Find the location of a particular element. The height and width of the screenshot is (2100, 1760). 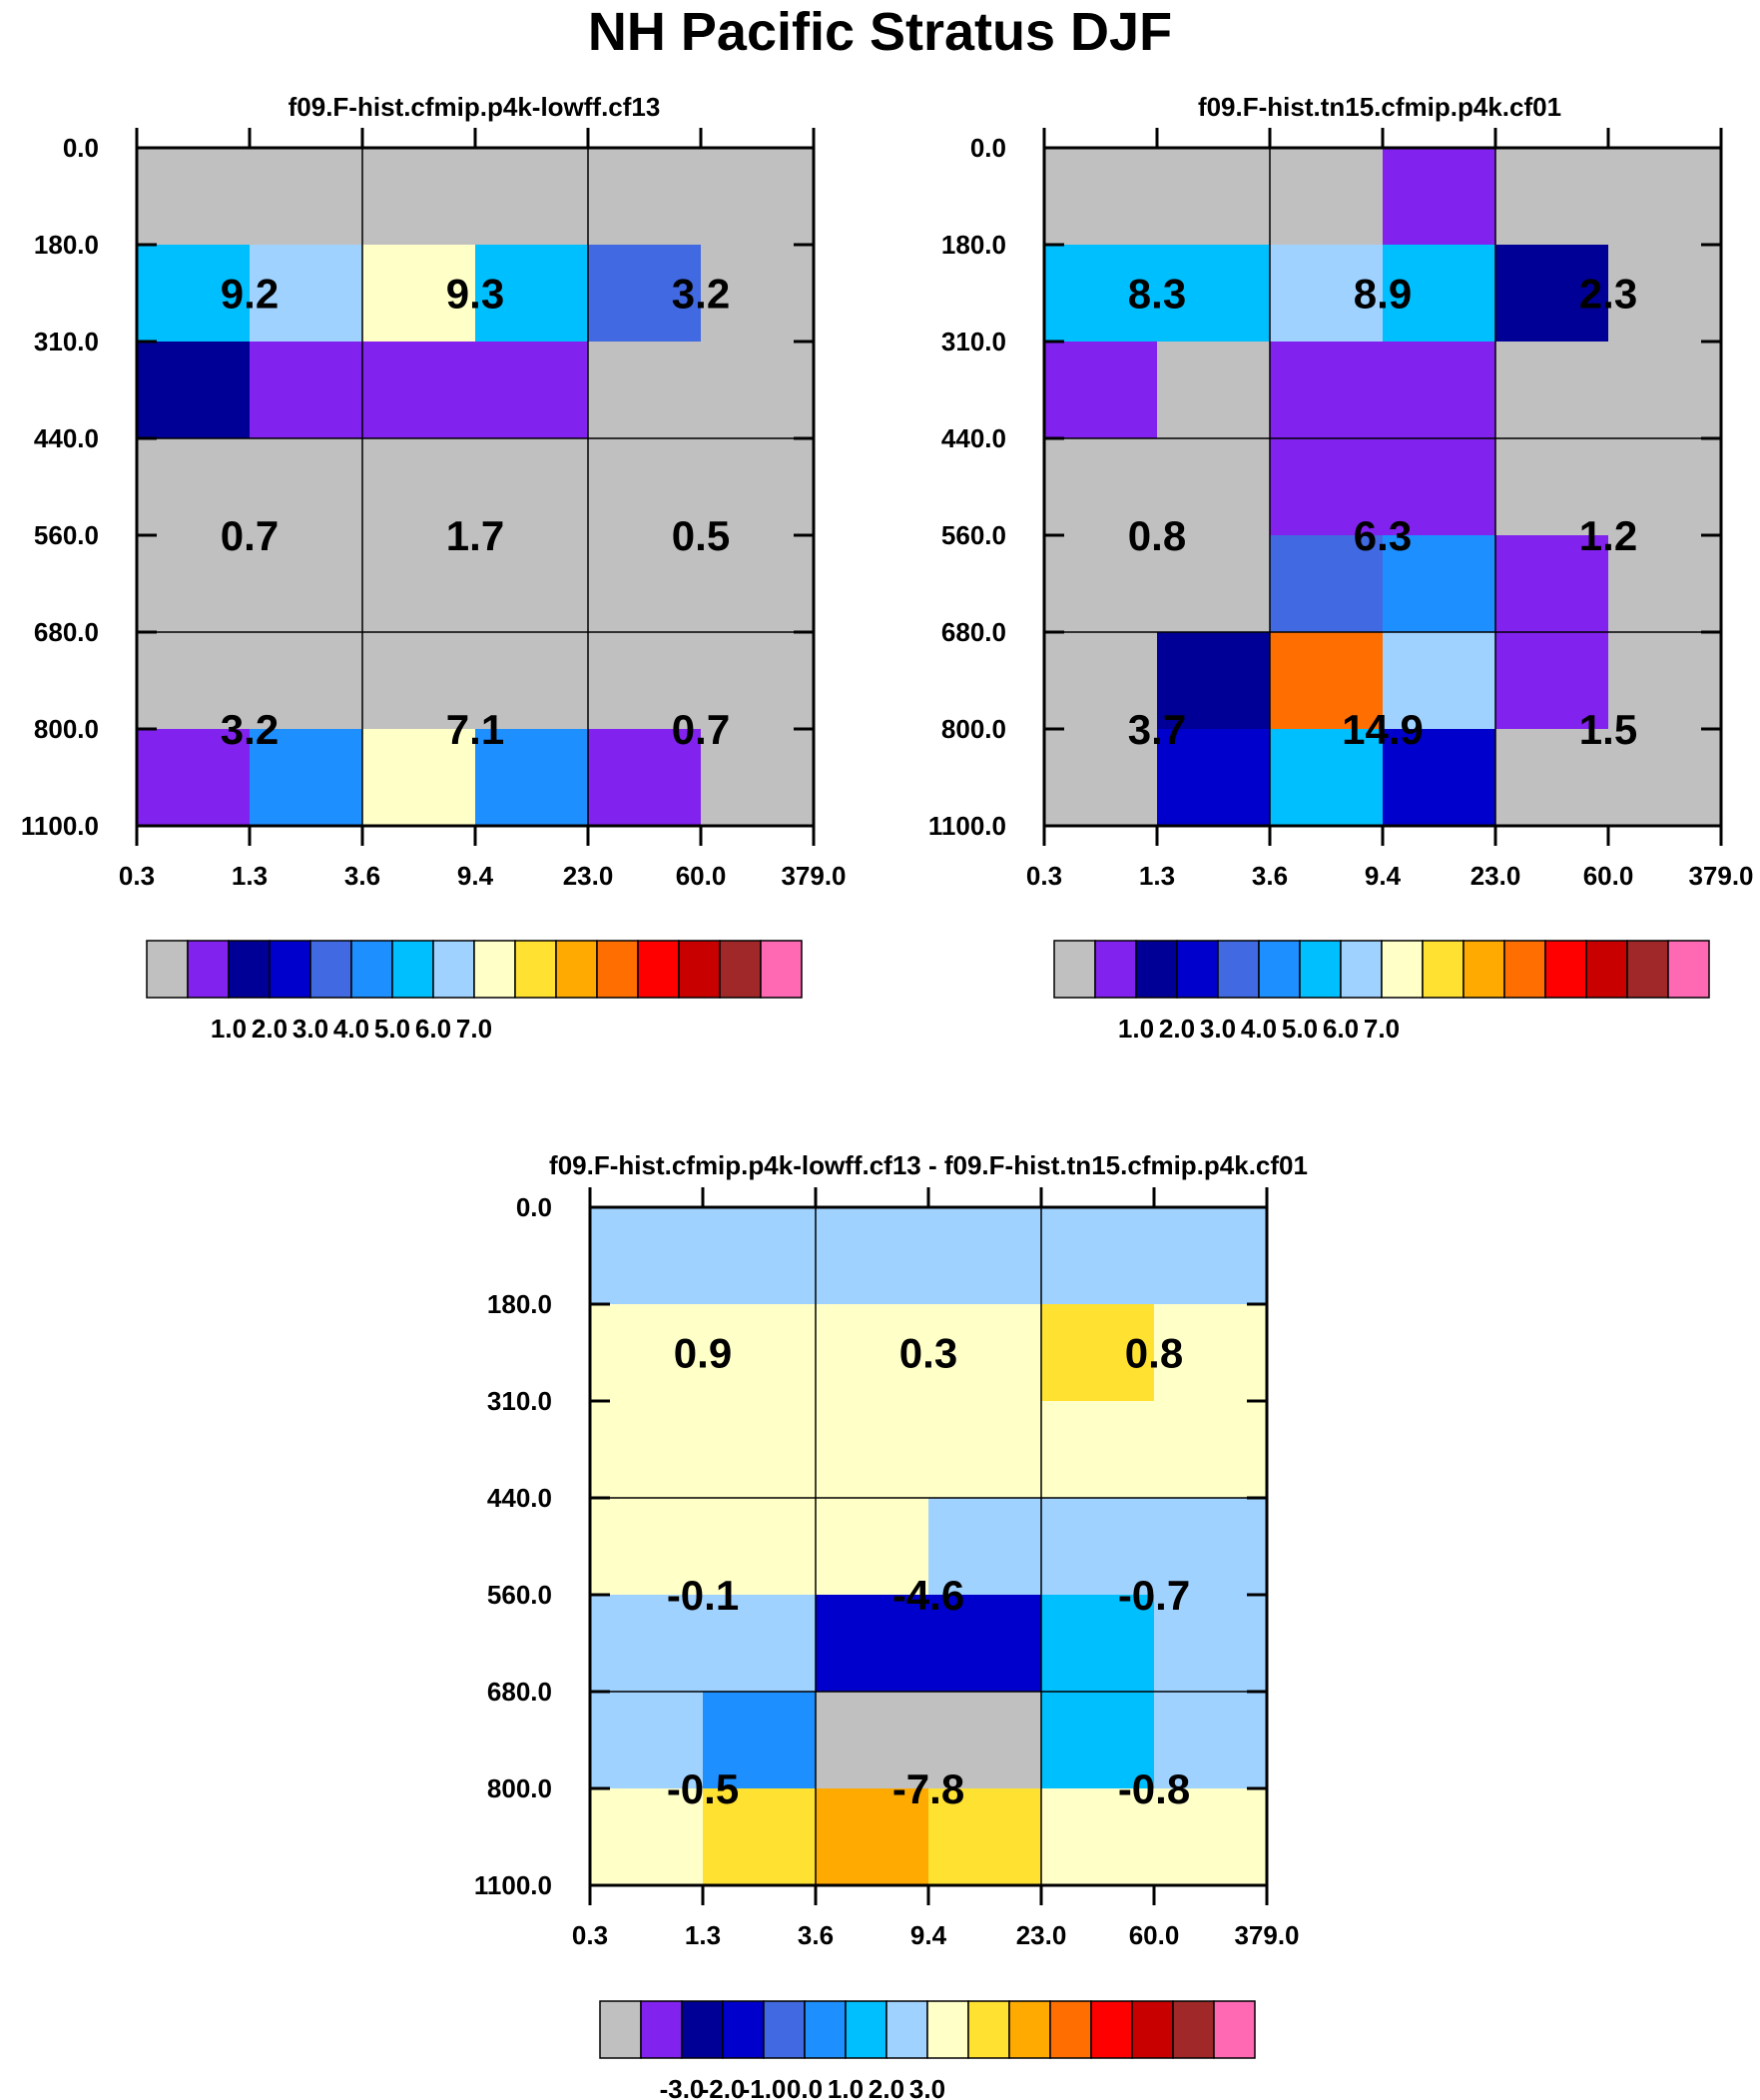

cell-value-label: 0.3 is located at coordinates (928, 1353).